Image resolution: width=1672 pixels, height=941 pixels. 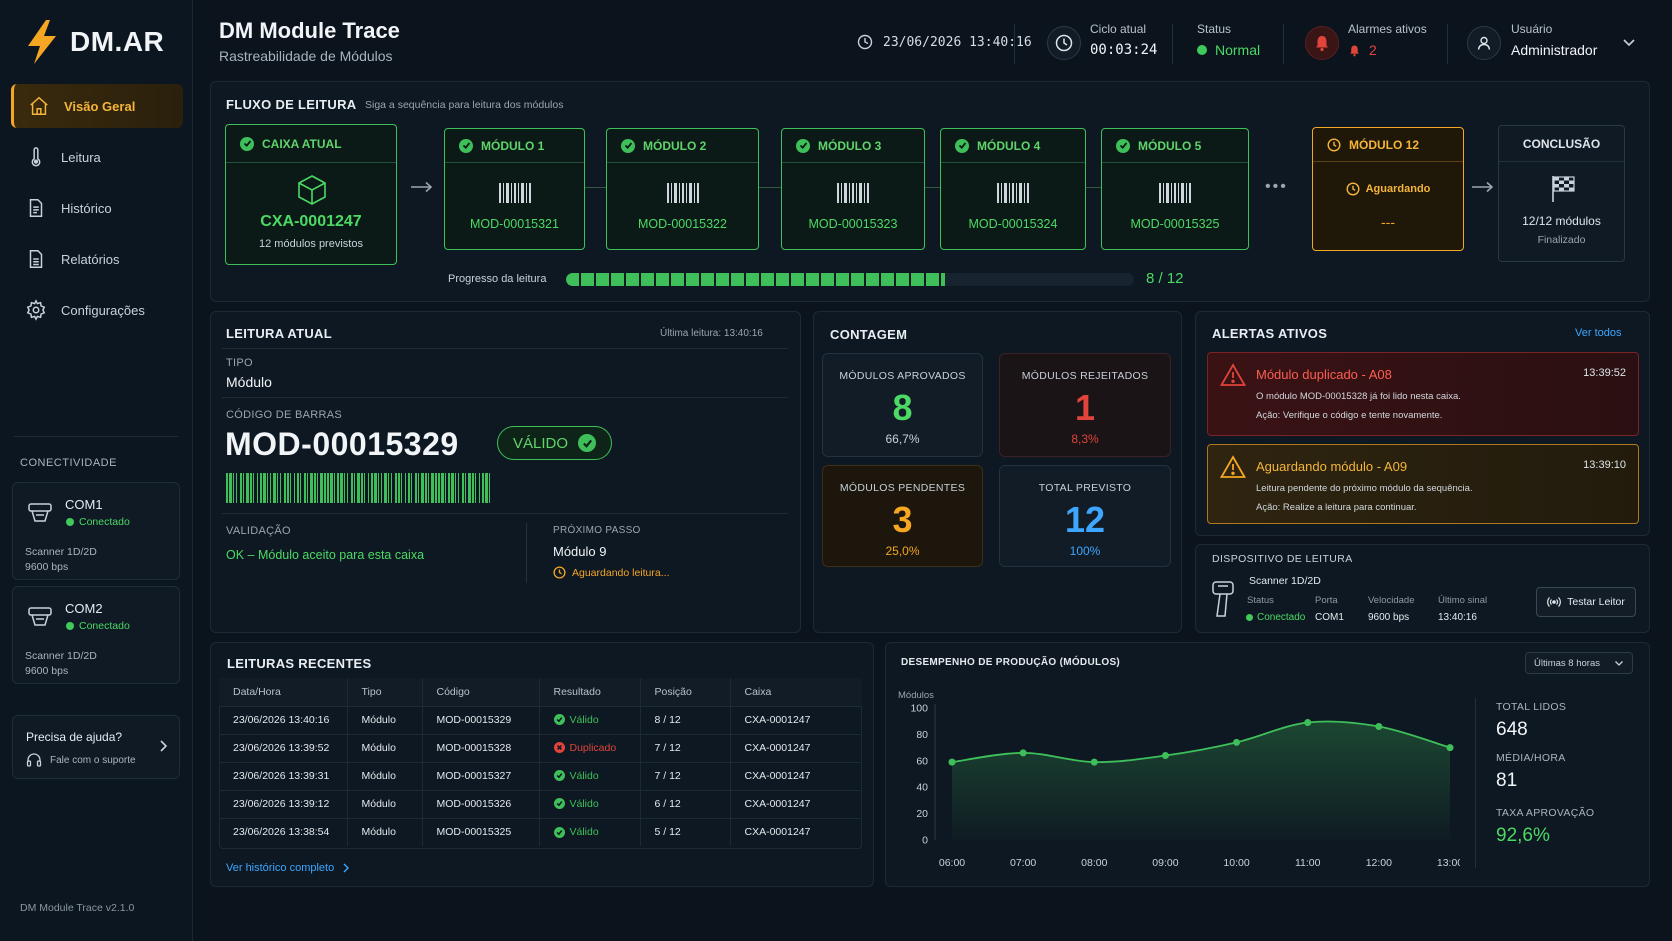 I want to click on connection-name: COM1, so click(x=84, y=504).